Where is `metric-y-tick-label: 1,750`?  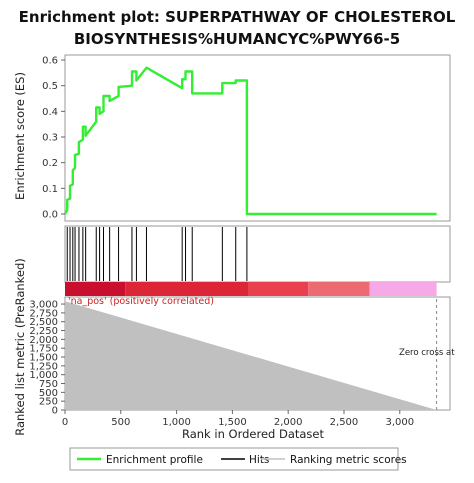 metric-y-tick-label: 1,750 is located at coordinates (43, 349).